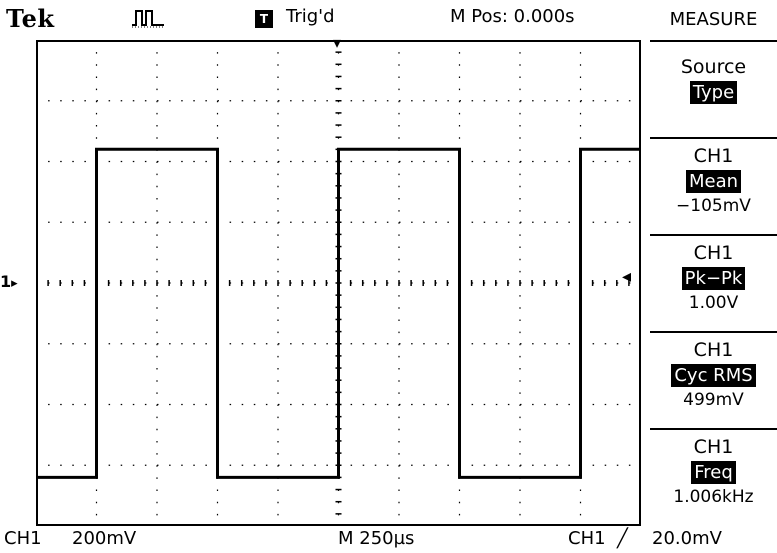 The height and width of the screenshot is (553, 777). I want to click on menu-title: MEASURE, so click(713, 19).